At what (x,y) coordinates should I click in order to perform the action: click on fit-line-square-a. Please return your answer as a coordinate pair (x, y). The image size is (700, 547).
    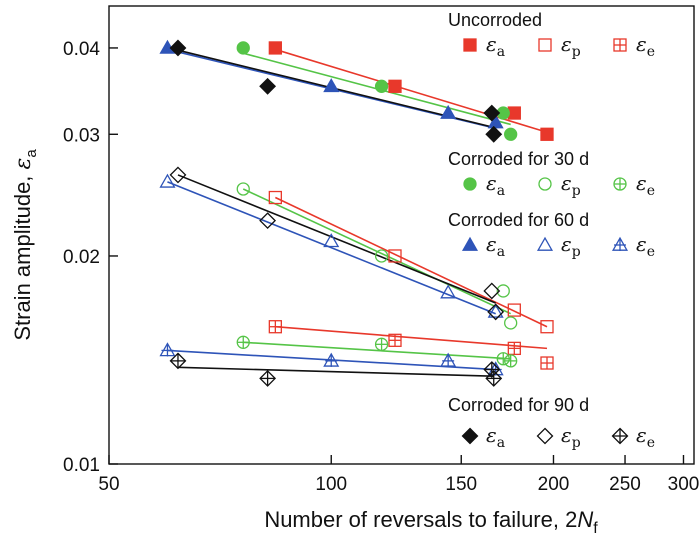
    Looking at the image, I should click on (411, 91).